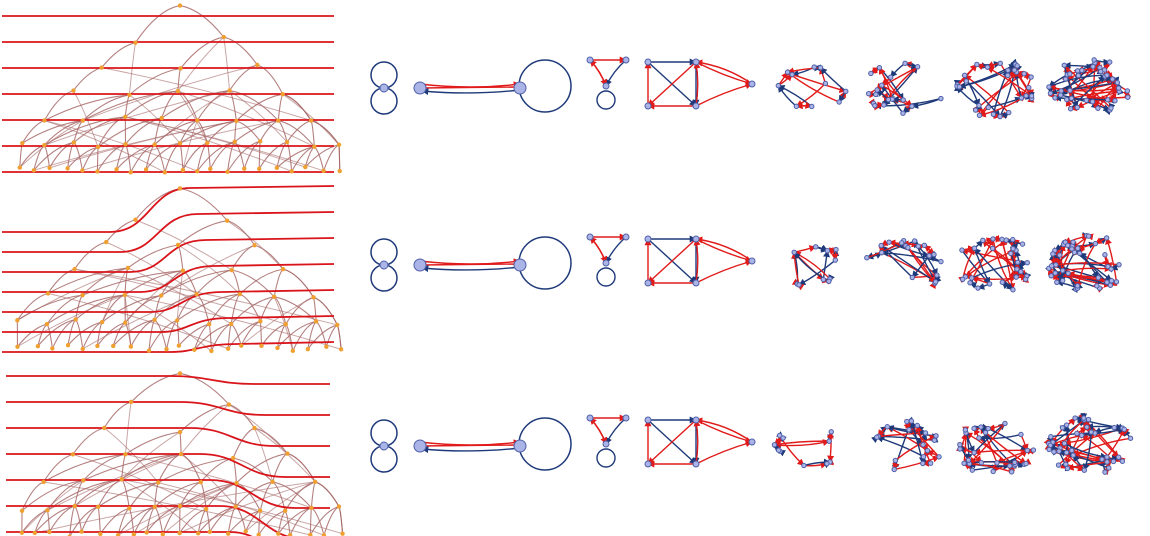 This screenshot has width=1150, height=536. I want to click on loop-edge, so click(545, 444).